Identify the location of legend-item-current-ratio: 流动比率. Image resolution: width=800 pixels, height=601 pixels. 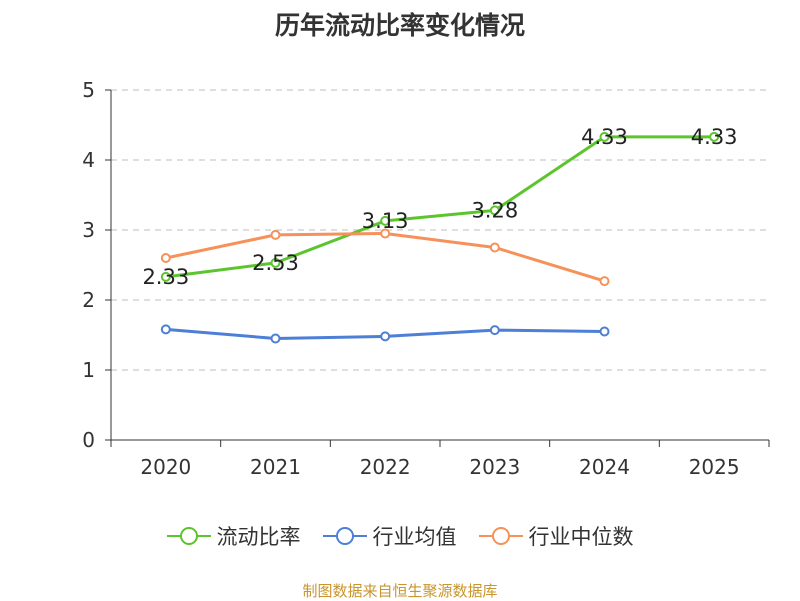
(233, 536).